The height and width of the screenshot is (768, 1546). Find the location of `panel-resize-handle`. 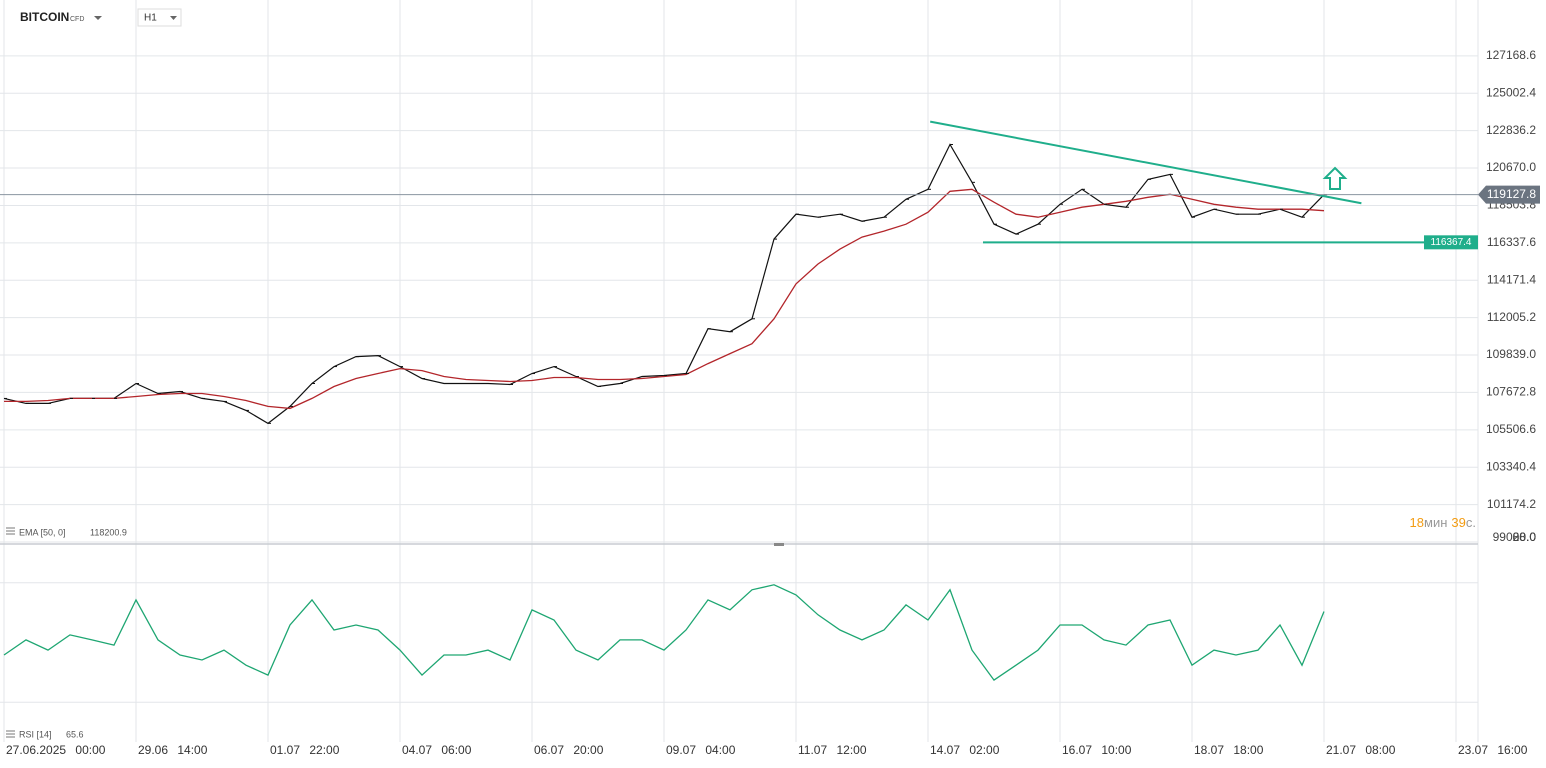

panel-resize-handle is located at coordinates (779, 544).